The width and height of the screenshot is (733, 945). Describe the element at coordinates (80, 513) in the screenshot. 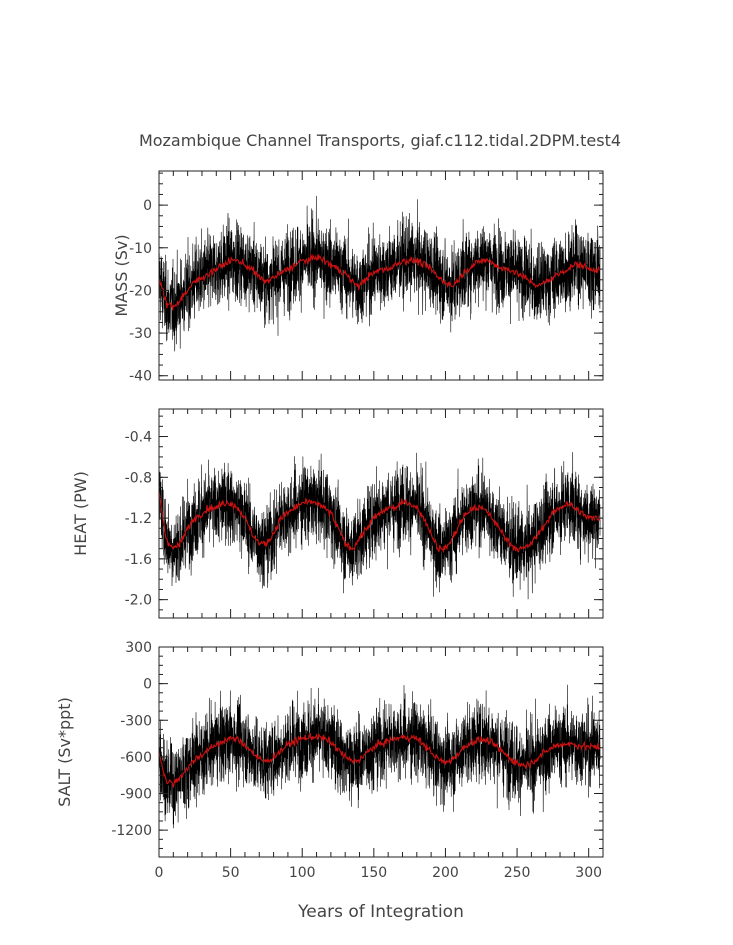

I see `heat-y-axis-label: HEAT (PW)` at that location.